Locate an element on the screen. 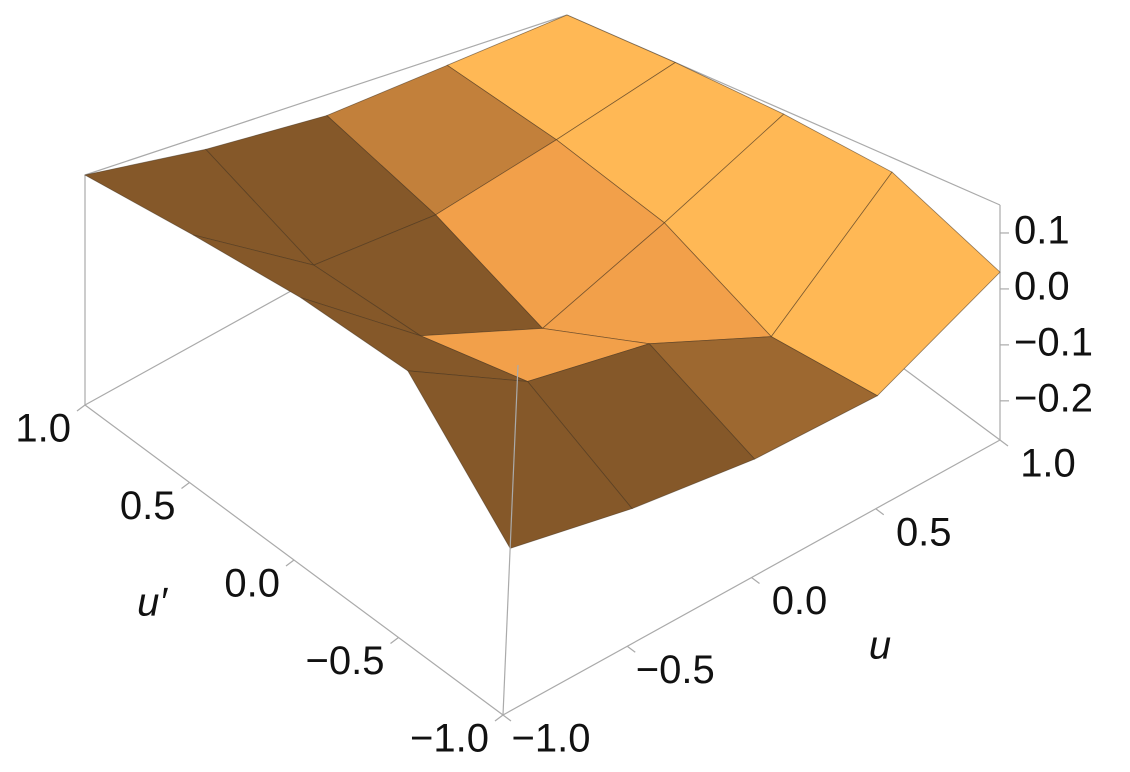 The height and width of the screenshot is (772, 1130). y-tick-label: −0.5 is located at coordinates (345, 661).